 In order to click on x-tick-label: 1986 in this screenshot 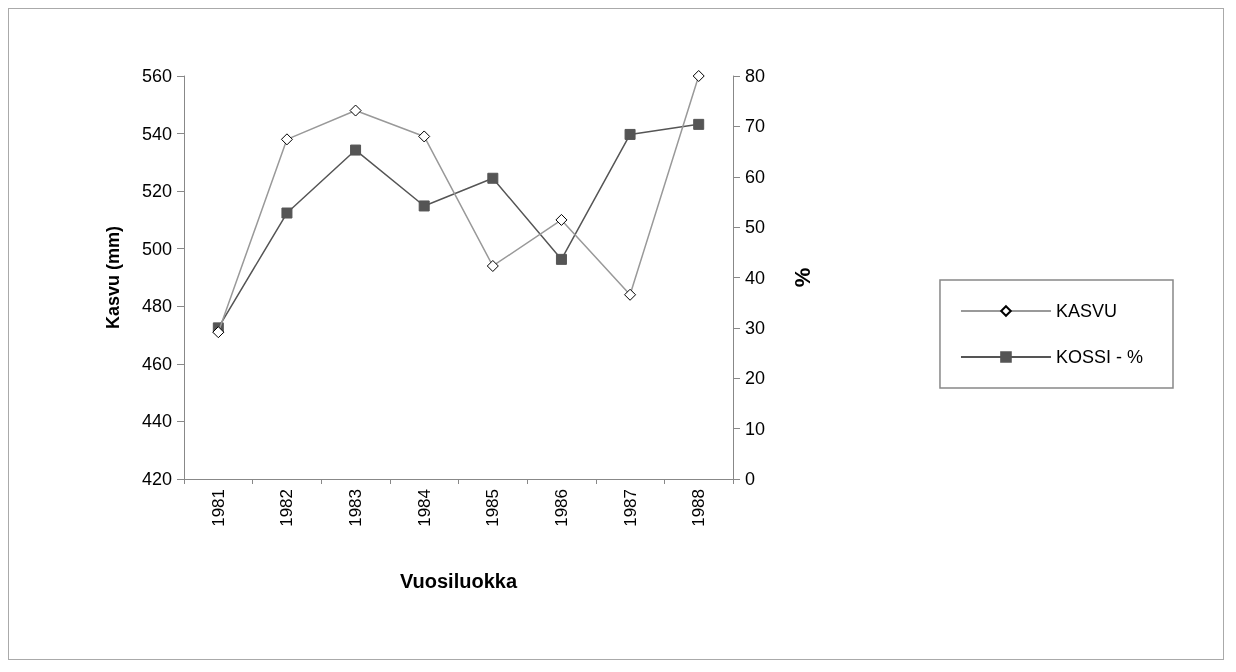, I will do `click(561, 508)`.